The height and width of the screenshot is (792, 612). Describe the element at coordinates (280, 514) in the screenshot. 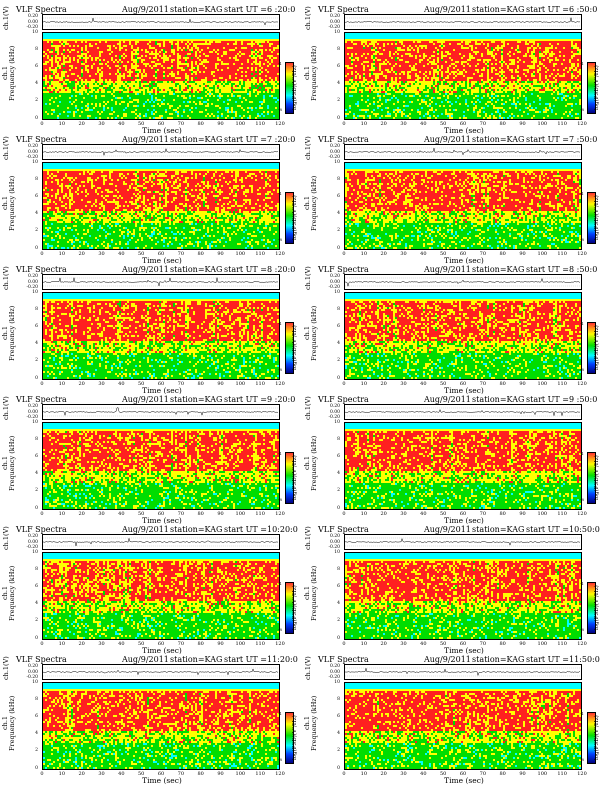

I see `time-tick: 120` at that location.